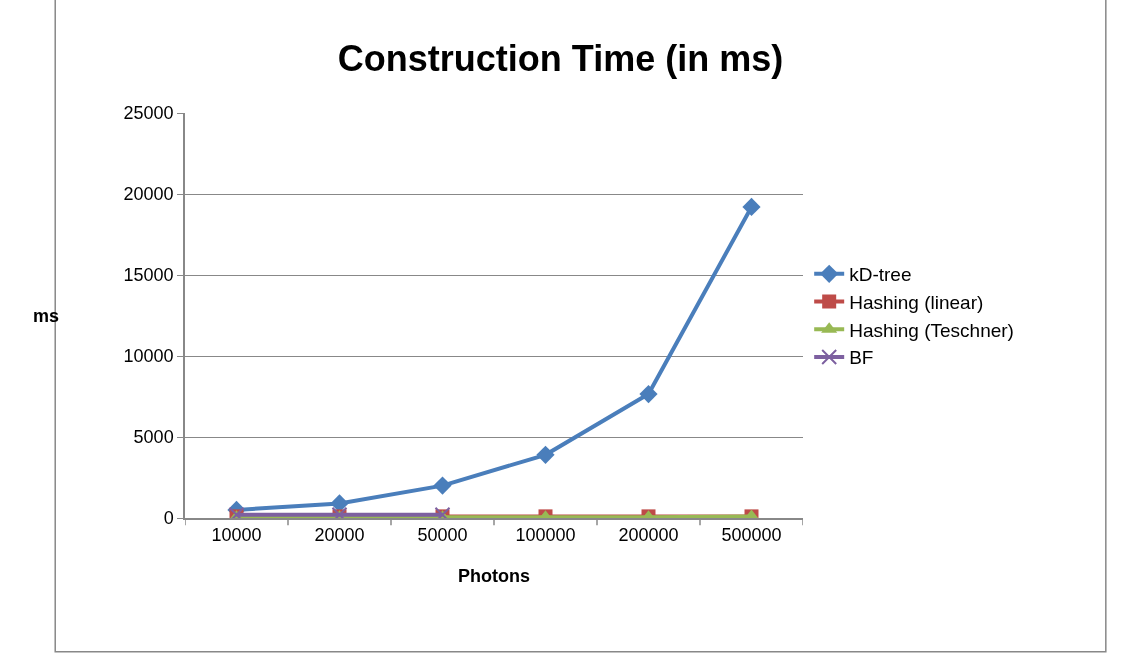  I want to click on legend-label: Hashing (Teschner), so click(931, 330).